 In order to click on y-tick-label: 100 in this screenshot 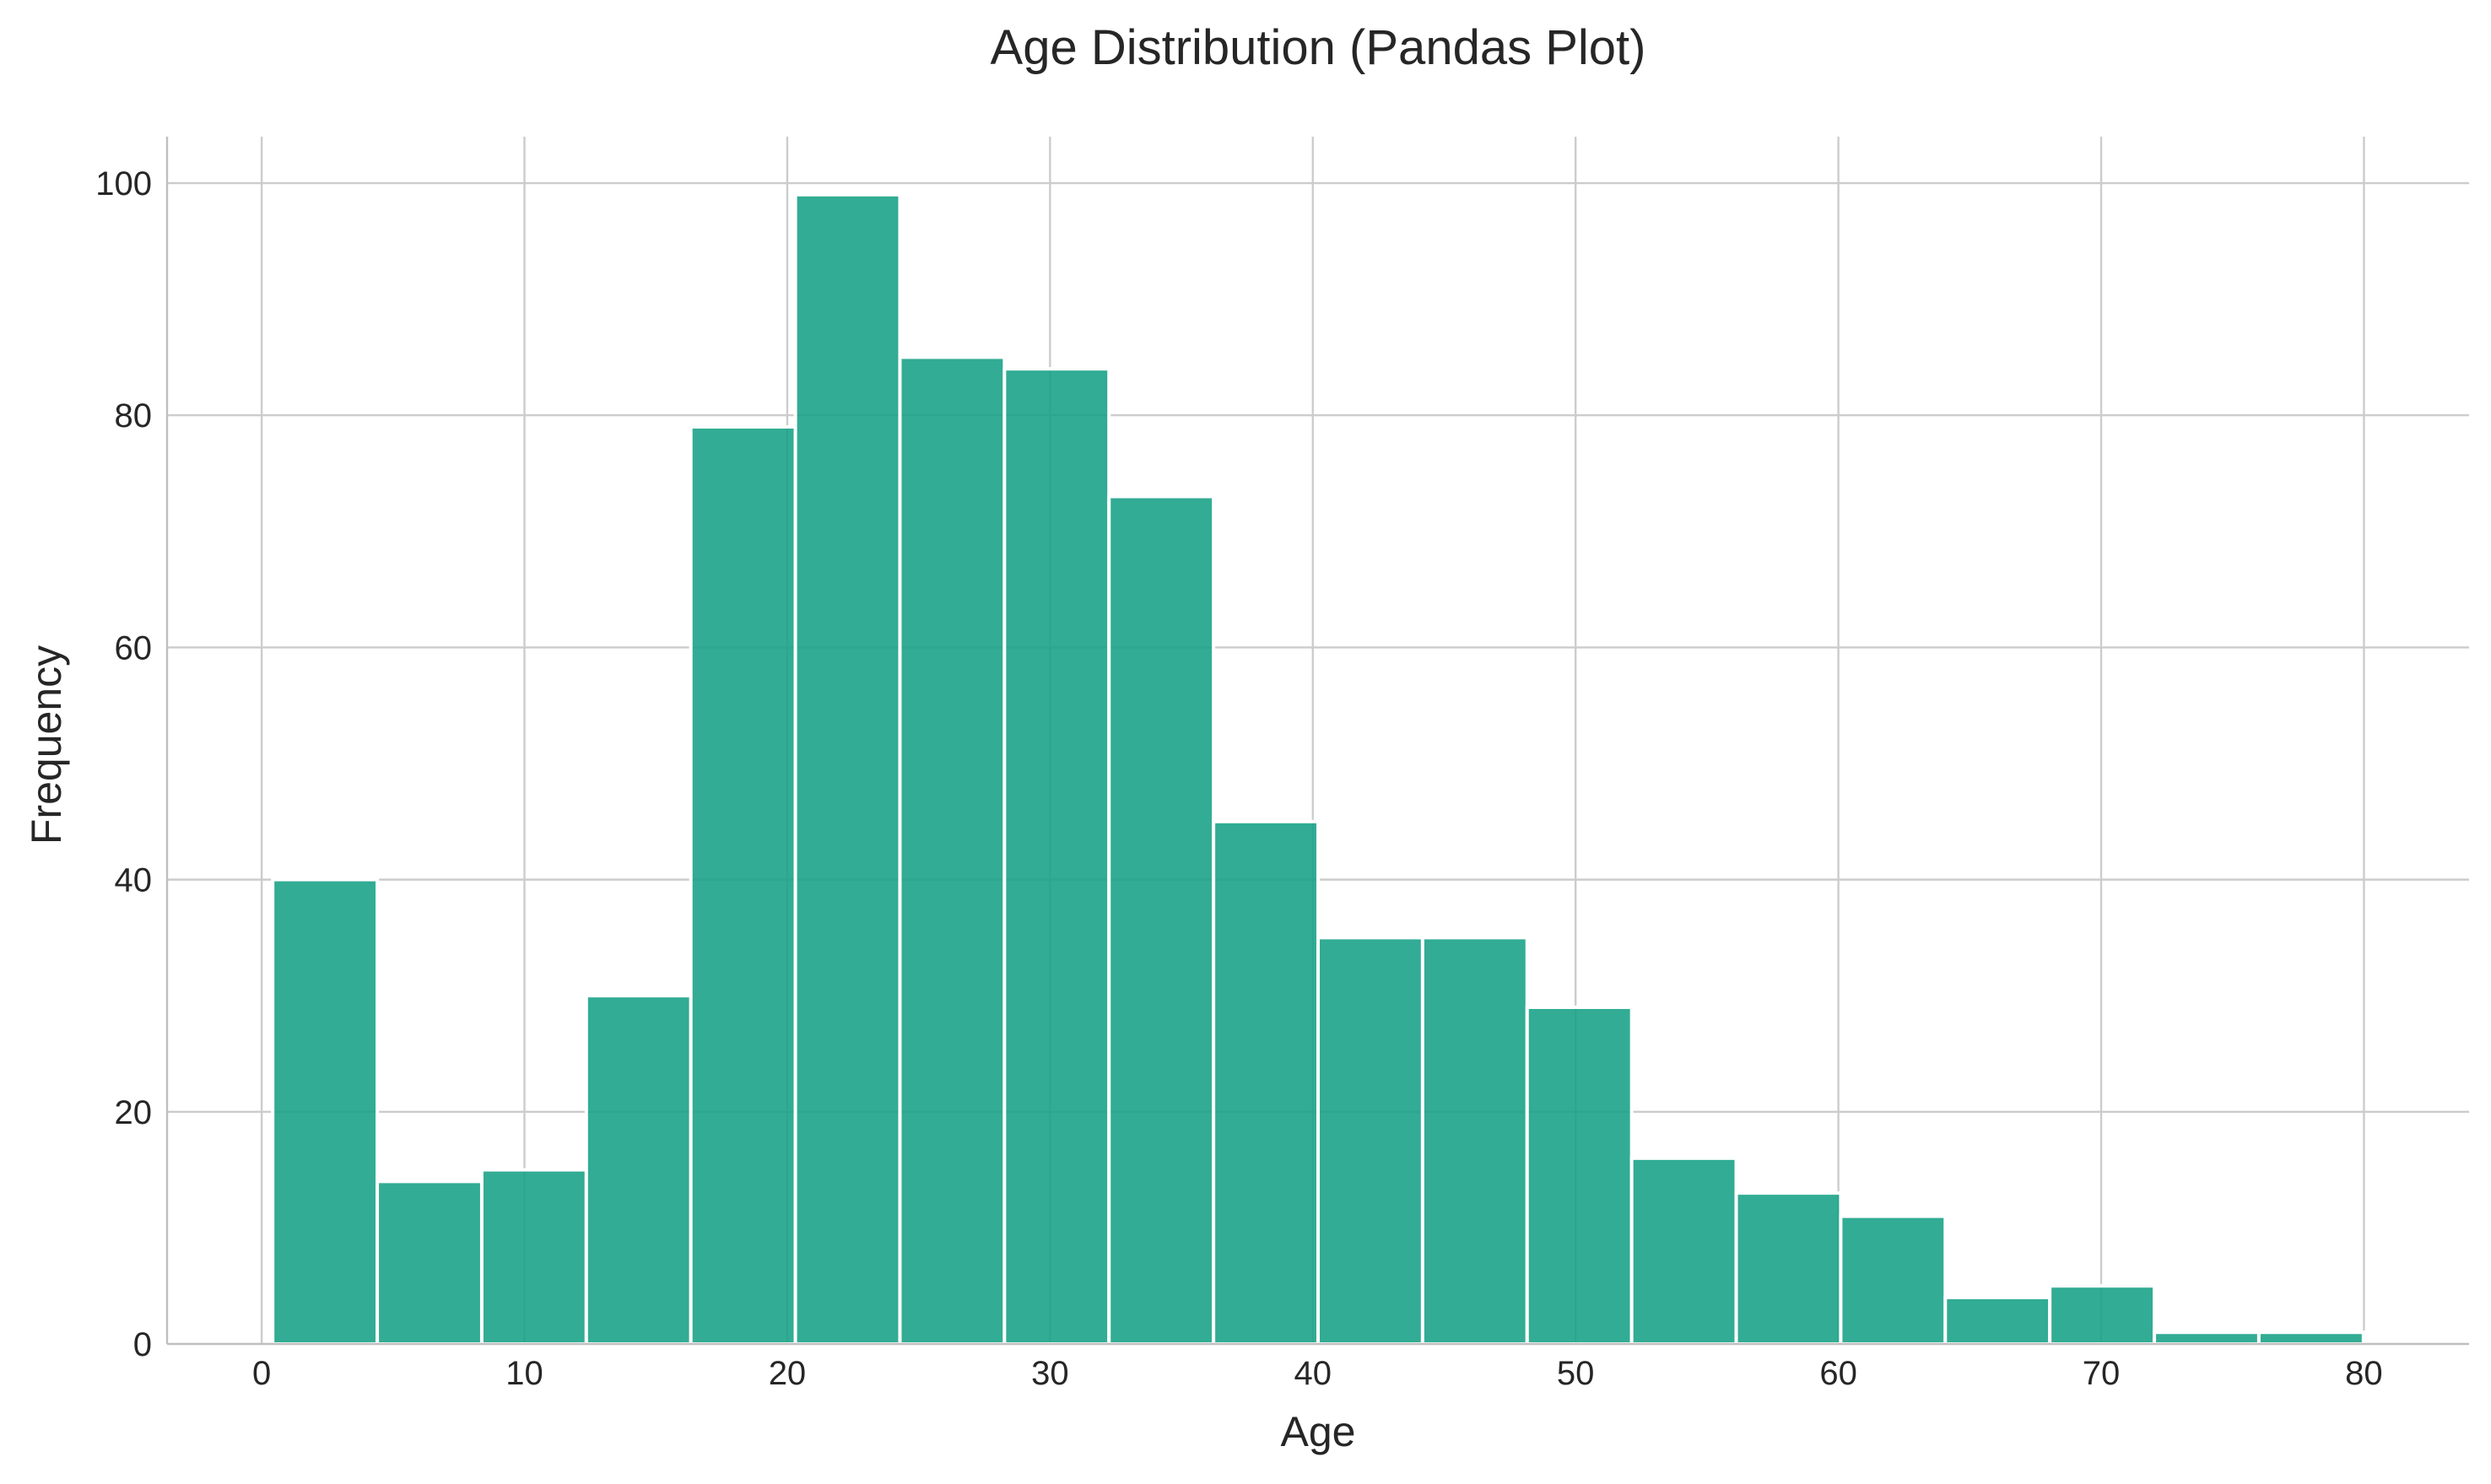, I will do `click(123, 183)`.